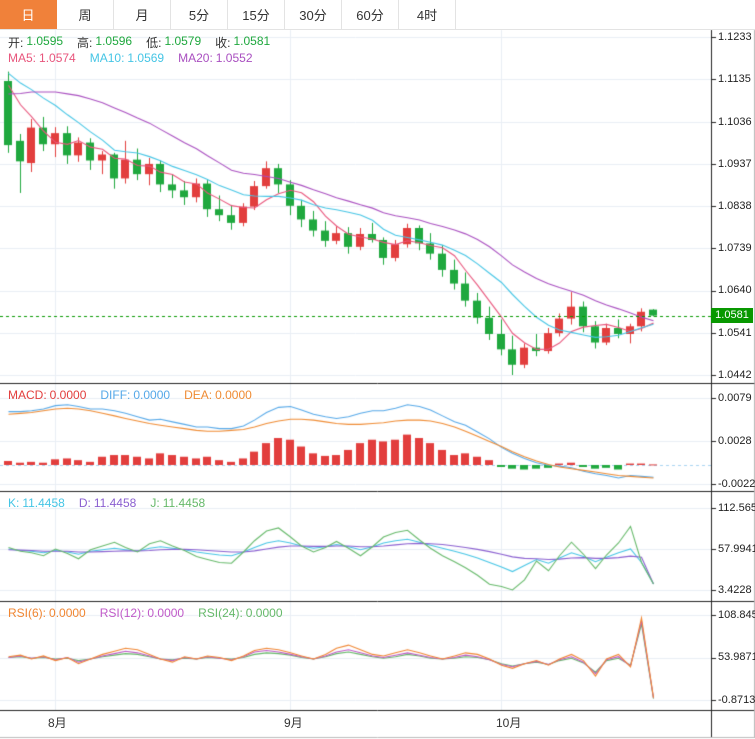  I want to click on tab-day: 日, so click(28, 14).